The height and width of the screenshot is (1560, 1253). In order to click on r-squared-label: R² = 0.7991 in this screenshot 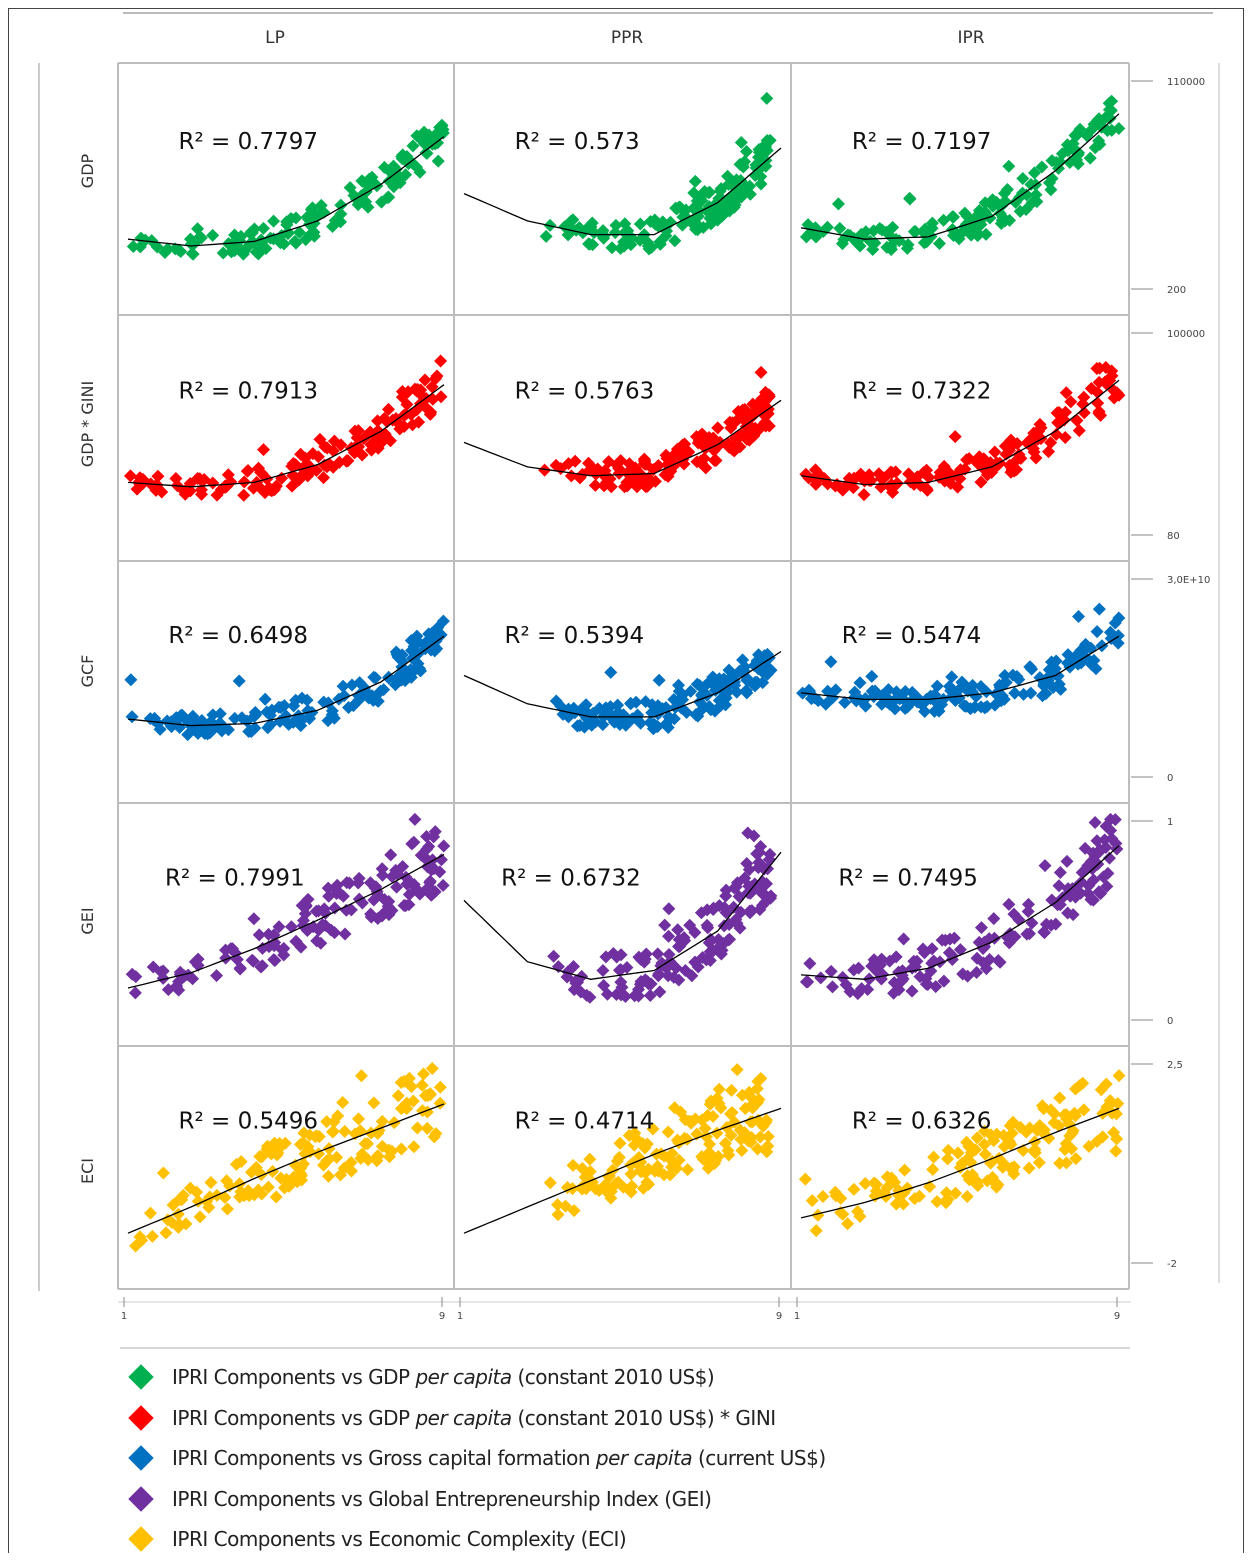, I will do `click(235, 878)`.